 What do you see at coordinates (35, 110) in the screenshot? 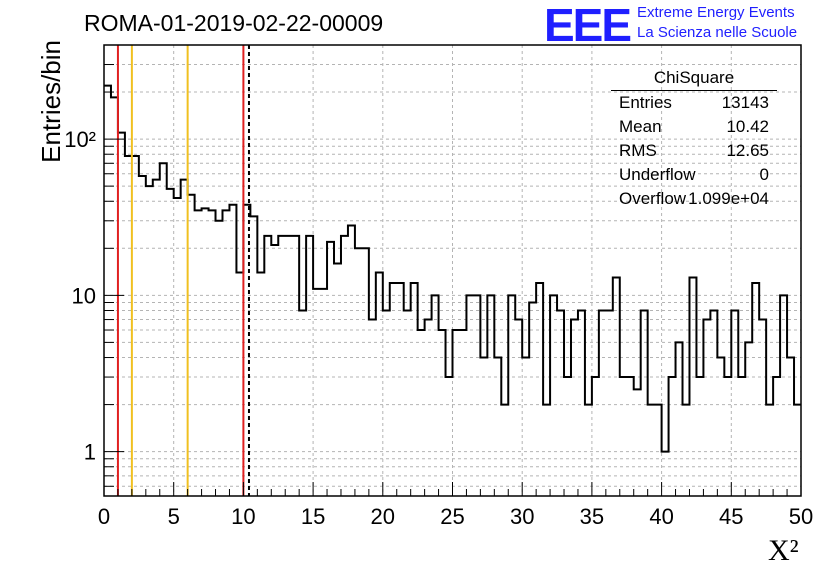
I see `y-axis-label-box: Entries/bin` at bounding box center [35, 110].